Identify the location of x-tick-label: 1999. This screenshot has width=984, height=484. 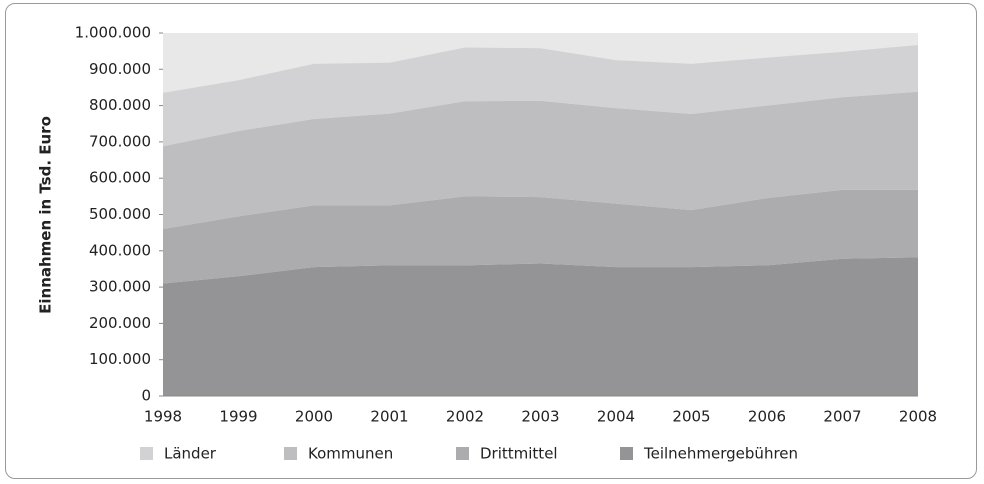
(238, 417).